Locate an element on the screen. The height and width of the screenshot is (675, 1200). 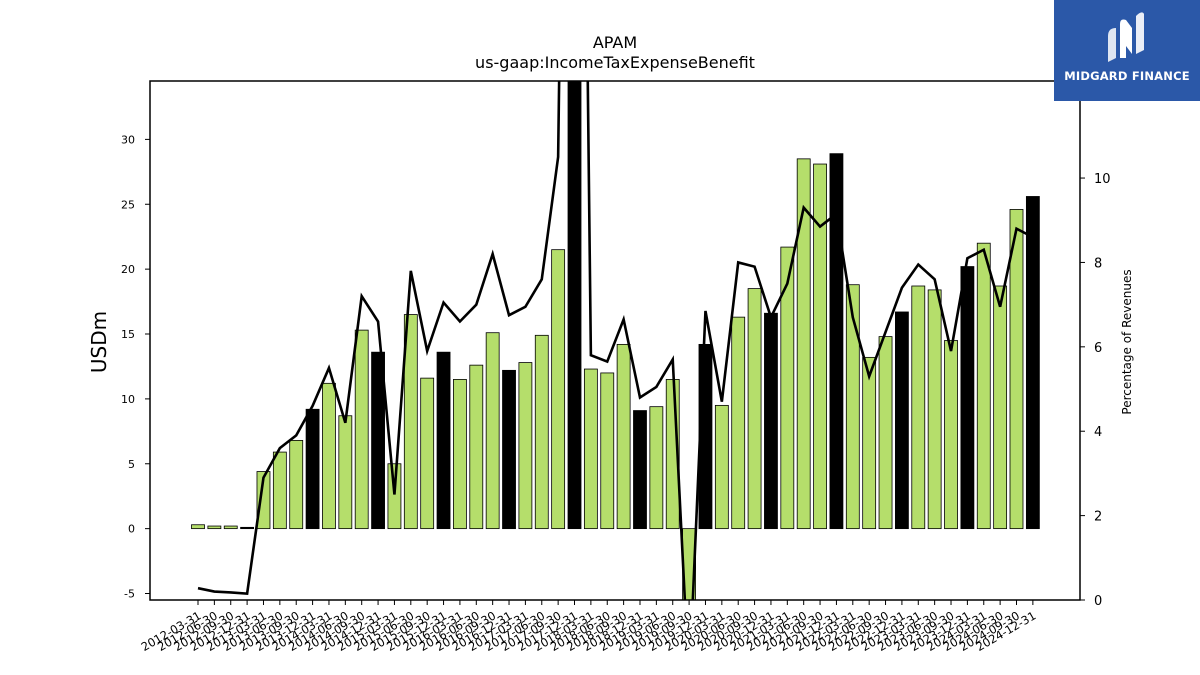
y-tick-label: 10 is located at coordinates (128, 399).